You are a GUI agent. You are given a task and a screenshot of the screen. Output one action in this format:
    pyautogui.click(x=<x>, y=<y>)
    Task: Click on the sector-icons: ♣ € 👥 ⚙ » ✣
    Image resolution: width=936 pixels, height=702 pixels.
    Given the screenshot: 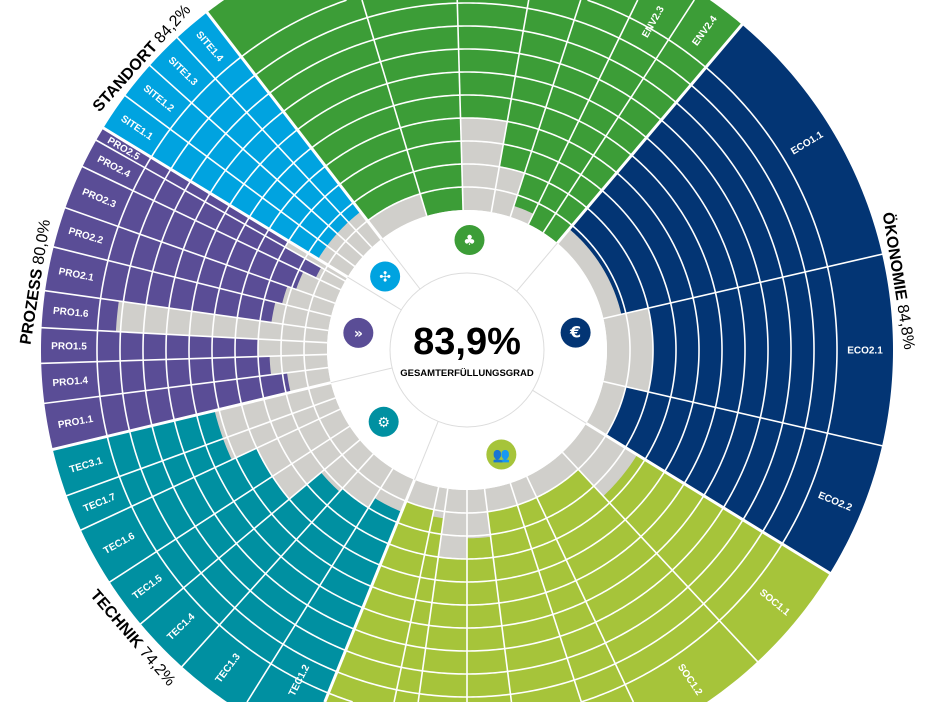 What is the action you would take?
    pyautogui.click(x=467, y=347)
    